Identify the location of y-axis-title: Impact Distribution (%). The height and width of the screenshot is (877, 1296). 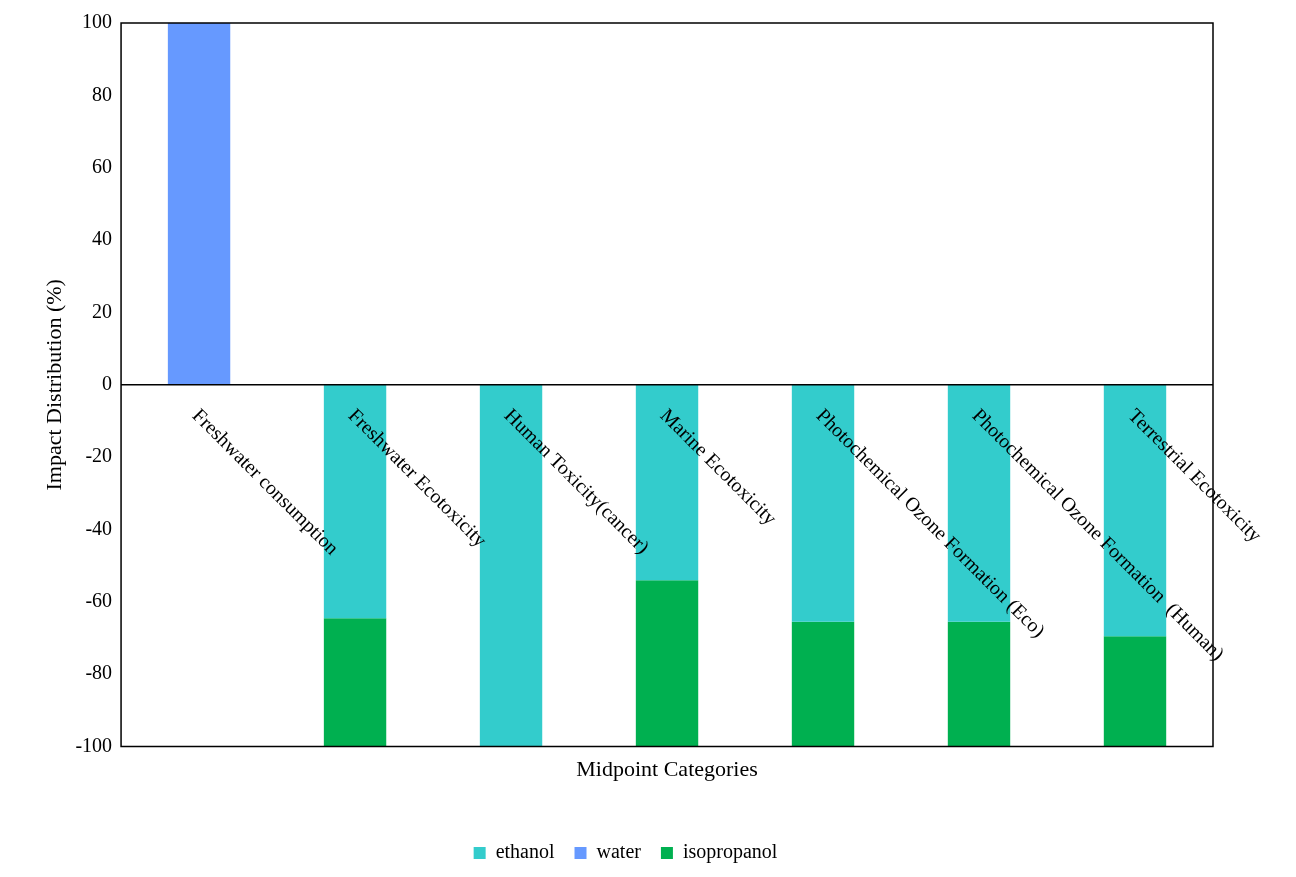
(53, 385).